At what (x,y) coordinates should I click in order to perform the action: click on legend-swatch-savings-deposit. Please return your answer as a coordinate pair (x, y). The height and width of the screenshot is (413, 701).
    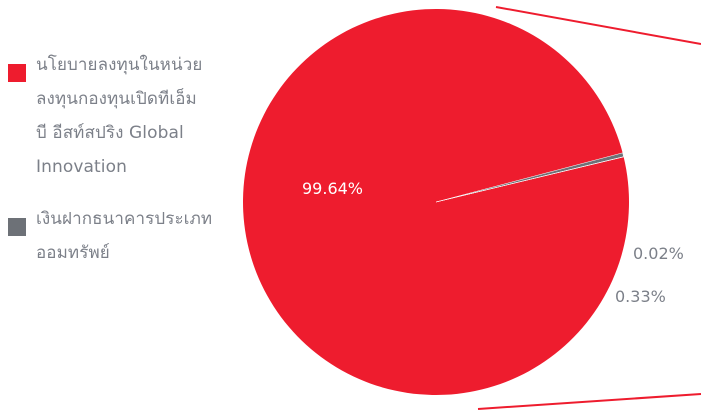
    Looking at the image, I should click on (17, 227).